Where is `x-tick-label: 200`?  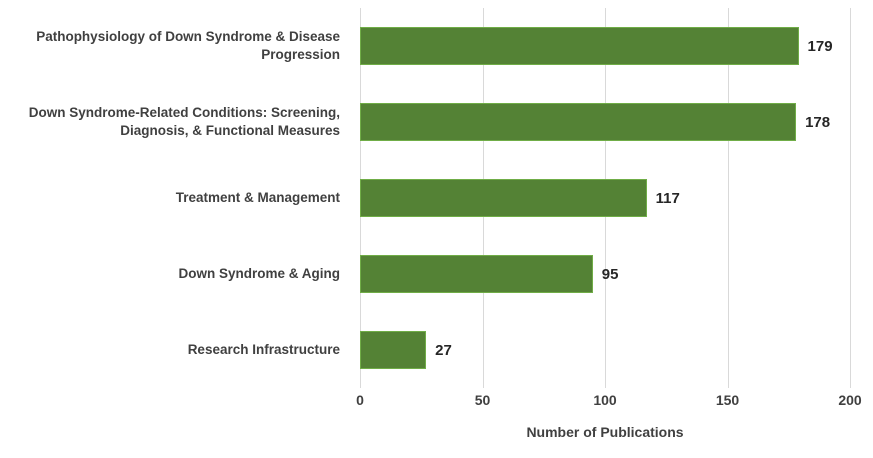 x-tick-label: 200 is located at coordinates (850, 400).